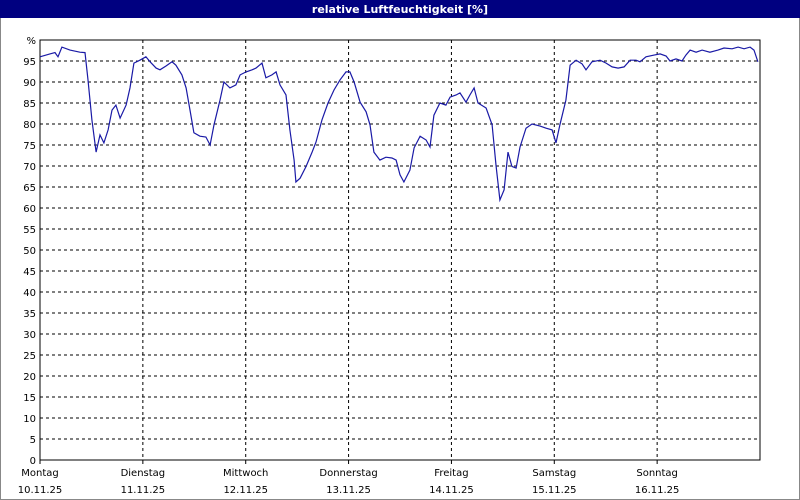 The width and height of the screenshot is (800, 500). What do you see at coordinates (554, 473) in the screenshot?
I see `x-tick-label: Samstag` at bounding box center [554, 473].